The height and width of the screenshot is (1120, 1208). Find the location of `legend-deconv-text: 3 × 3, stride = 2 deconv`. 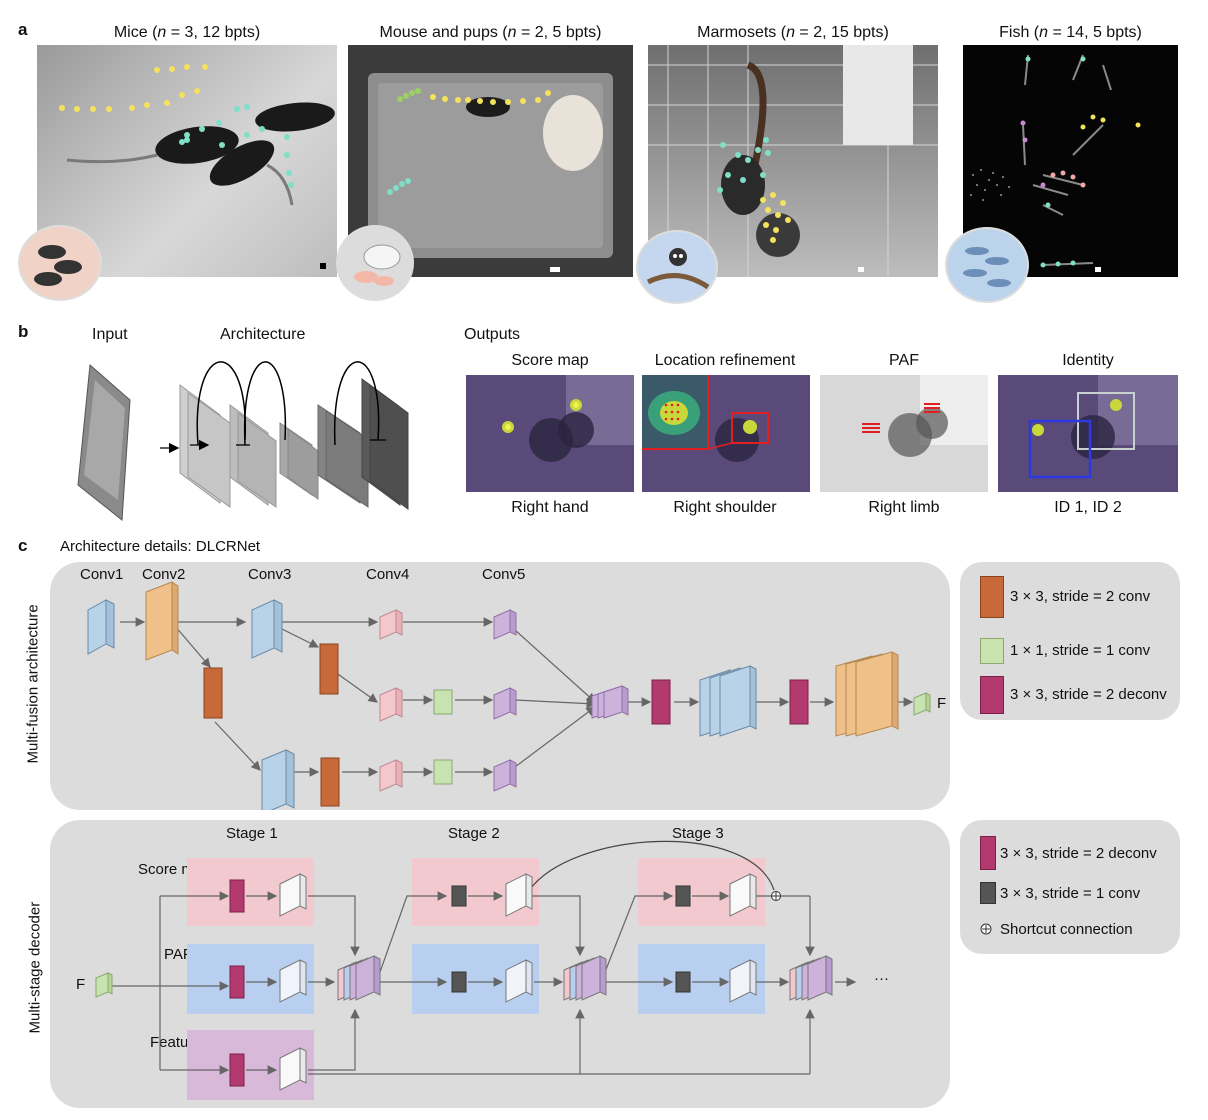

legend-deconv-text: 3 × 3, stride = 2 deconv is located at coordinates (1088, 694).